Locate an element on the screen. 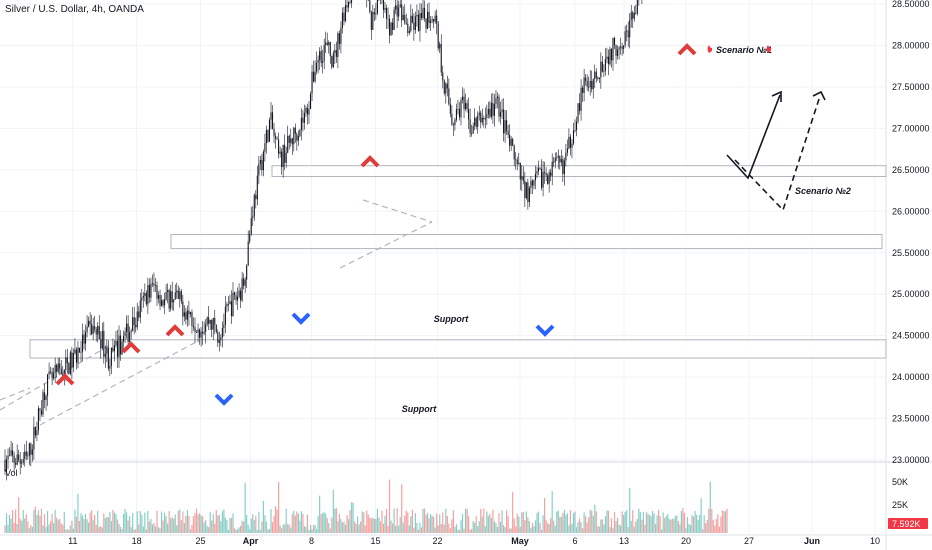 This screenshot has width=932, height=550. price-axis-tick: 27.00000 is located at coordinates (911, 128).